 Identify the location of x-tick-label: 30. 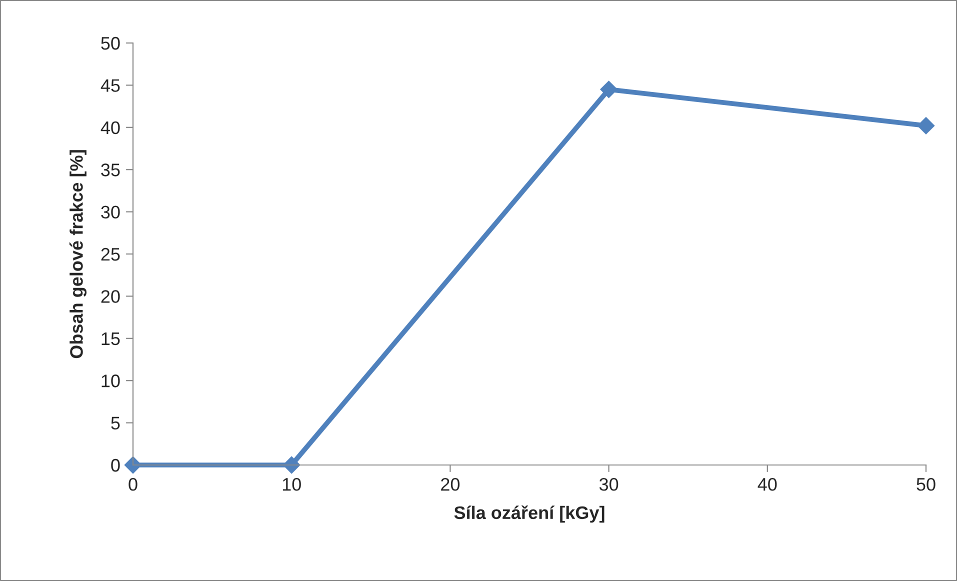
(608, 484).